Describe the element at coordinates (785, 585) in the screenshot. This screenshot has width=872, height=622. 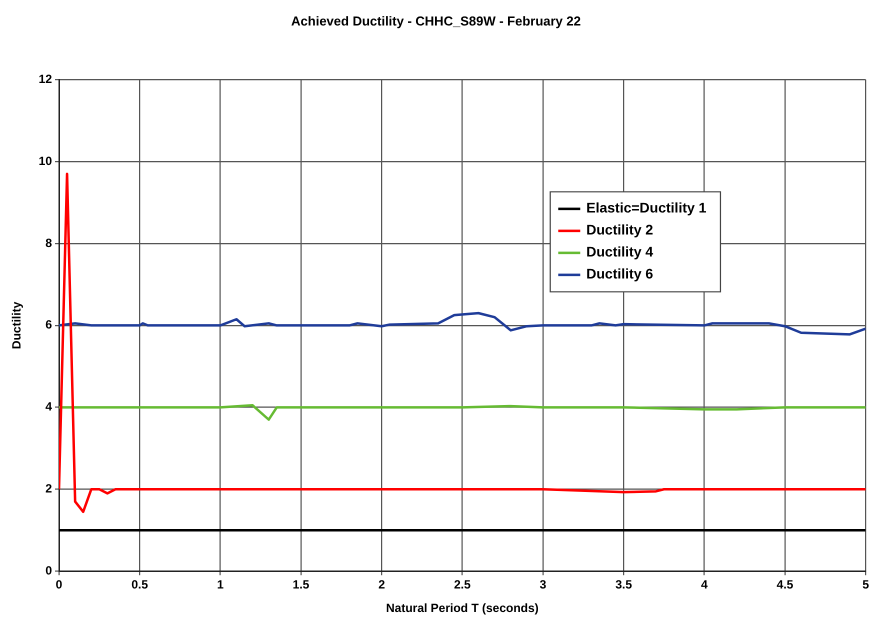
I see `x-tick-label: 4.5` at that location.